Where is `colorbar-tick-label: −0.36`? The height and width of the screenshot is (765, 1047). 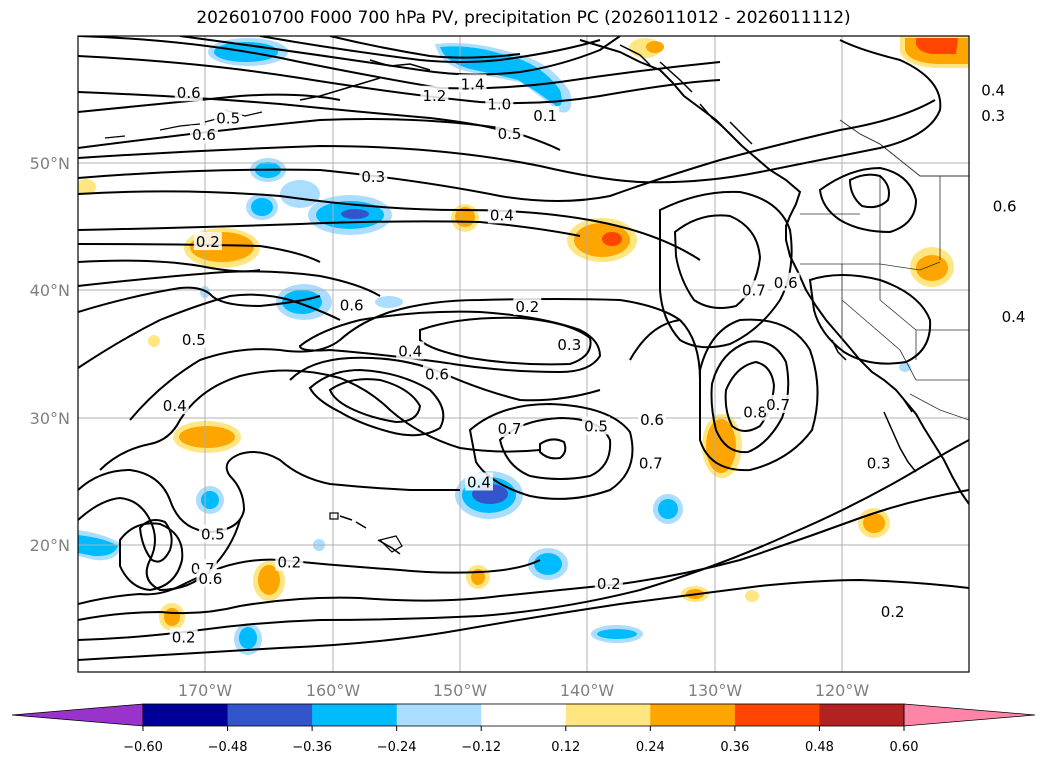
colorbar-tick-label: −0.36 is located at coordinates (312, 747).